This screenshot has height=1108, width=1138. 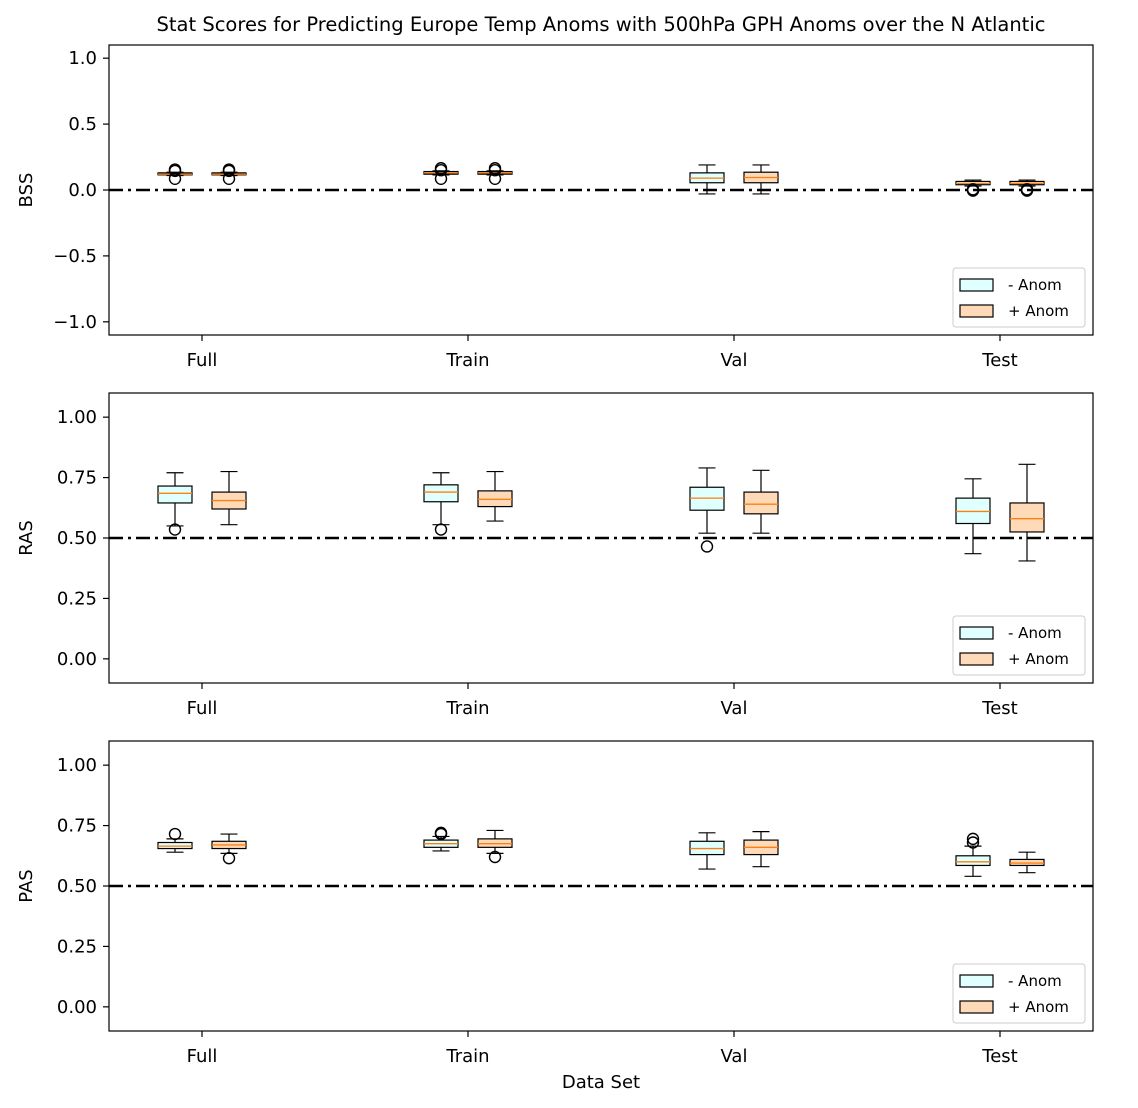 What do you see at coordinates (82, 190) in the screenshot?
I see `y-tick-label: 0.0` at bounding box center [82, 190].